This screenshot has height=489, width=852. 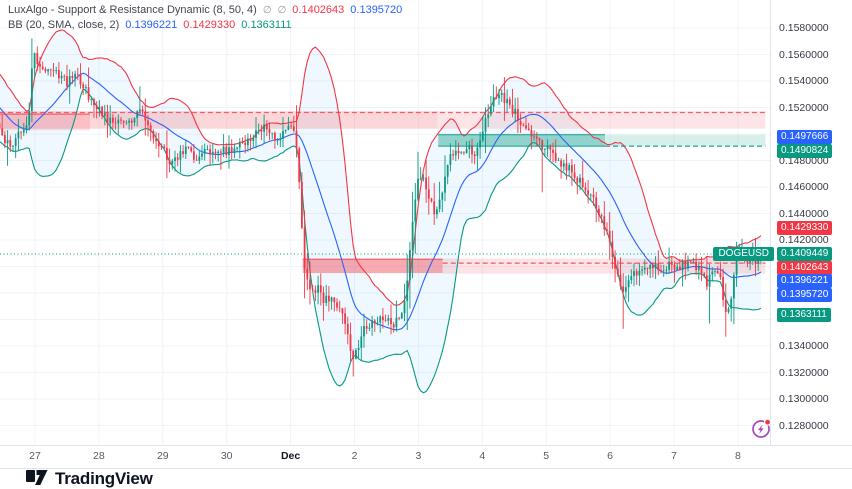 I want to click on time-tick-label: 30, so click(x=227, y=456).